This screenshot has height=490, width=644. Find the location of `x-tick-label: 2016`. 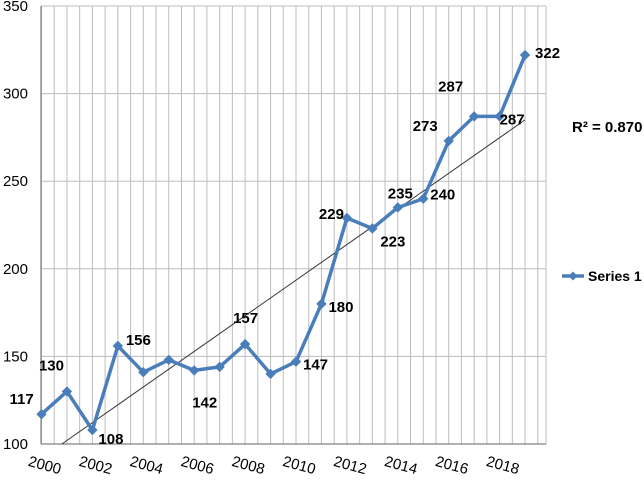

x-tick-label: 2016 is located at coordinates (452, 465).